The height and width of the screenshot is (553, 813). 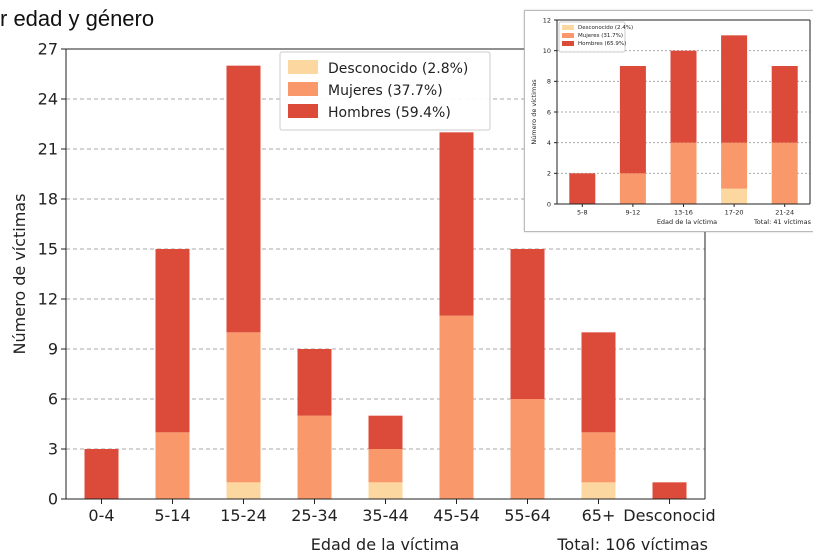 What do you see at coordinates (605, 28) in the screenshot?
I see `legend-label: Desconocido (2.4%)` at bounding box center [605, 28].